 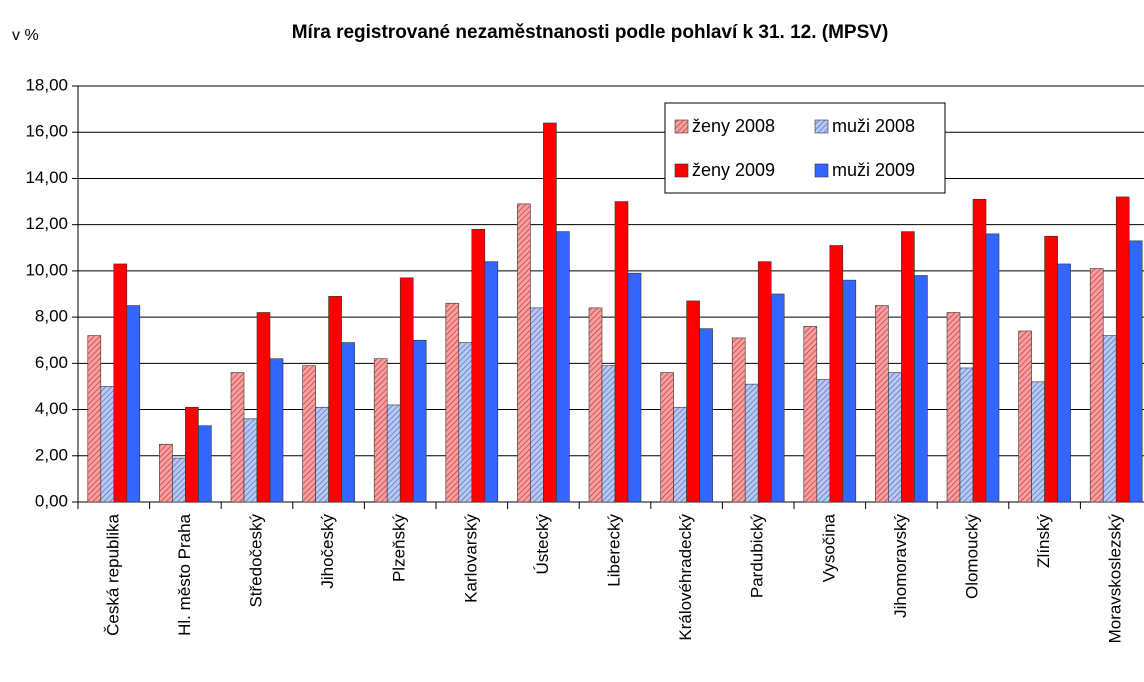 I want to click on x-tick-label: Ústecký, so click(x=542, y=544).